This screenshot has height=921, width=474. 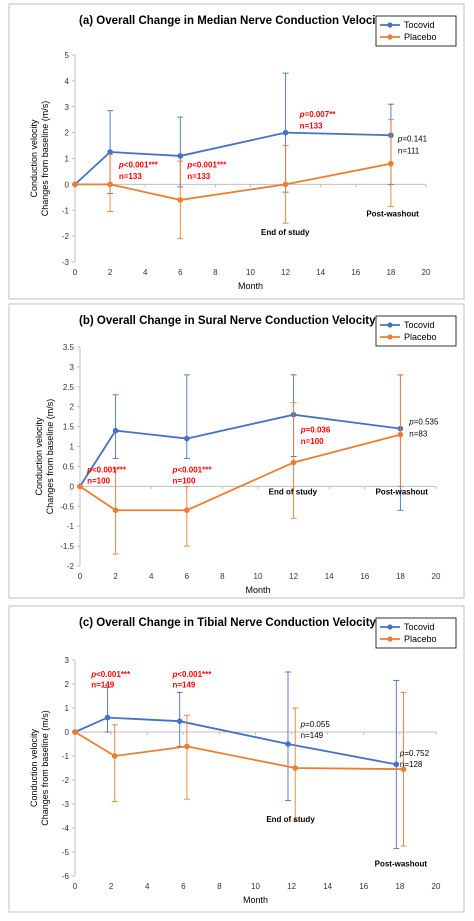 I want to click on annotation: n=128, so click(x=411, y=764).